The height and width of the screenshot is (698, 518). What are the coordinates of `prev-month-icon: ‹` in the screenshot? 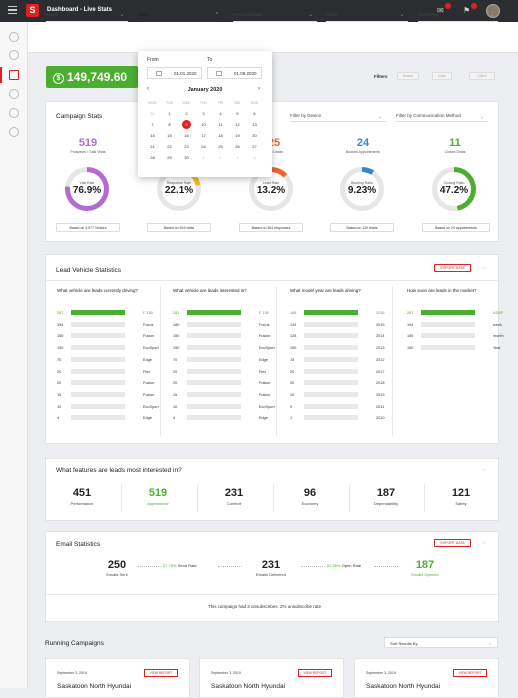 It's located at (148, 89).